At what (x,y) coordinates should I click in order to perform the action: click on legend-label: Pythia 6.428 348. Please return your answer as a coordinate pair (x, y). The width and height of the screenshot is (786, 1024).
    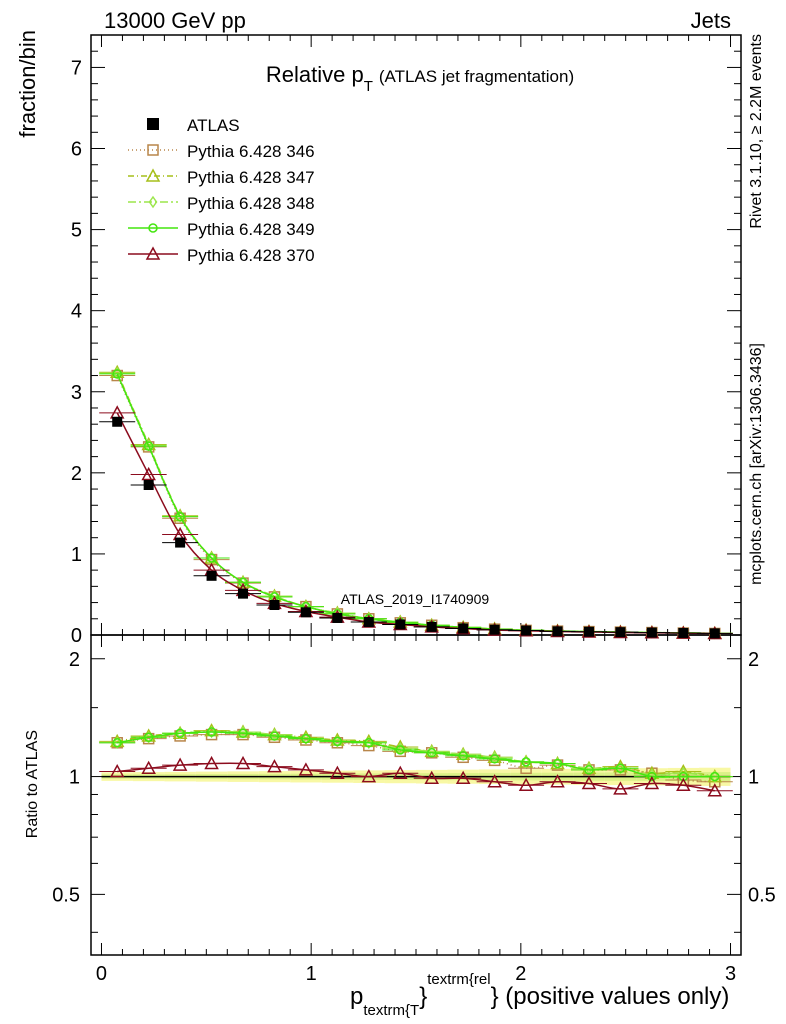
    Looking at the image, I should click on (251, 203).